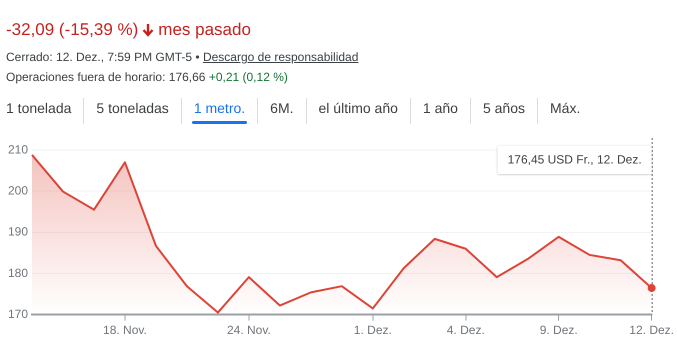 The width and height of the screenshot is (677, 345). I want to click on x-tick-label: 18. Nov., so click(125, 330).